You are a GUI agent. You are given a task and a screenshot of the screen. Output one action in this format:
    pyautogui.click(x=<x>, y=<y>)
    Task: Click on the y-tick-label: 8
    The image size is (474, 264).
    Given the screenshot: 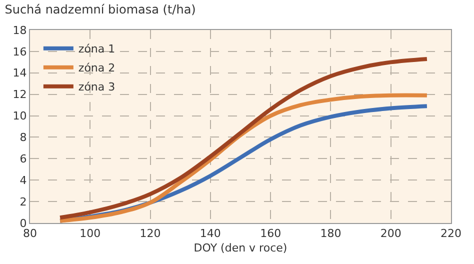 What is the action you would take?
    pyautogui.click(x=23, y=137)
    